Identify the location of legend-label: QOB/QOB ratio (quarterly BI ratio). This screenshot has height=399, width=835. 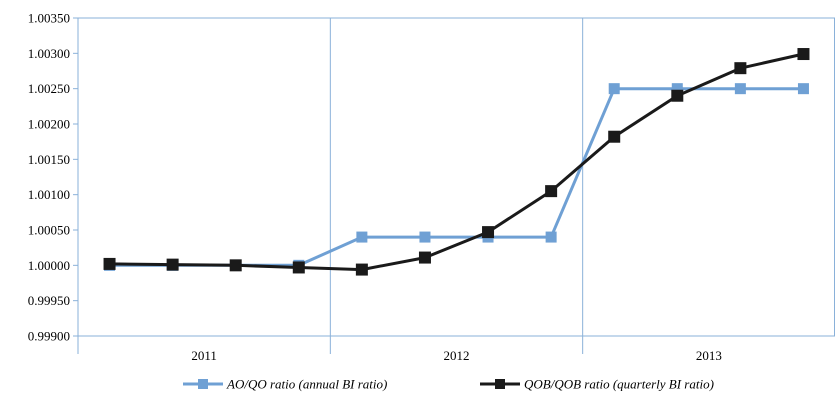
(619, 384).